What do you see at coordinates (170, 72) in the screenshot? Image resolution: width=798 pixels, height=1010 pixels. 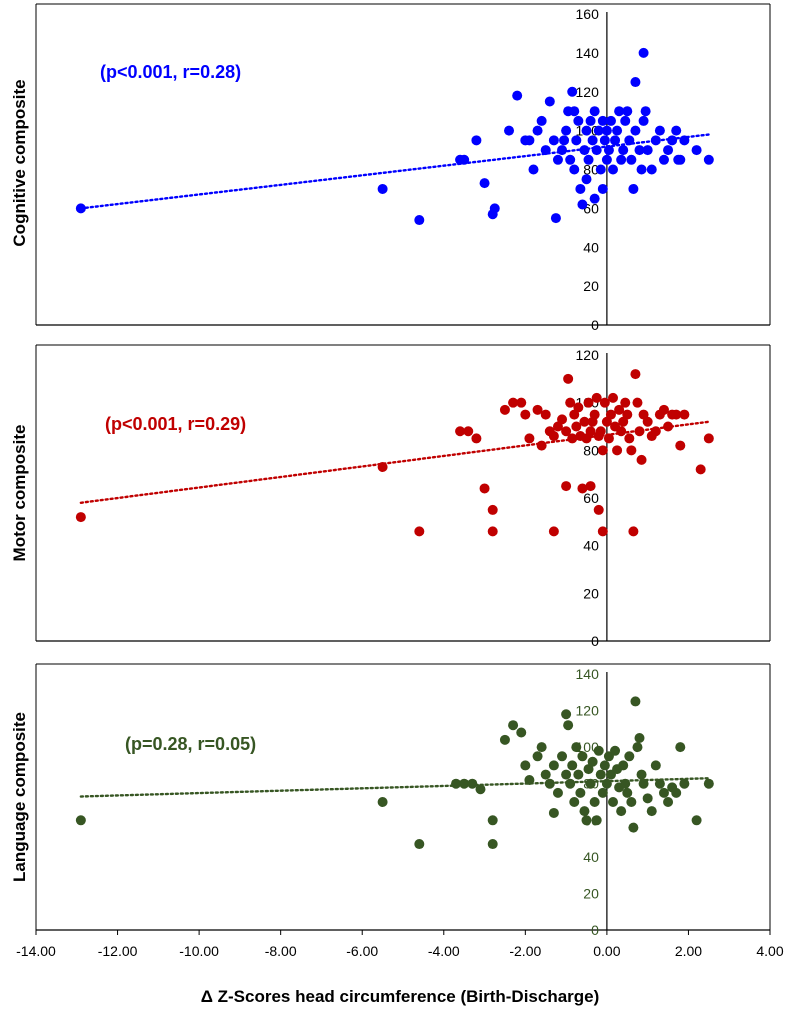 I see `stats-annotation: (p<0.001, r=0.28)` at bounding box center [170, 72].